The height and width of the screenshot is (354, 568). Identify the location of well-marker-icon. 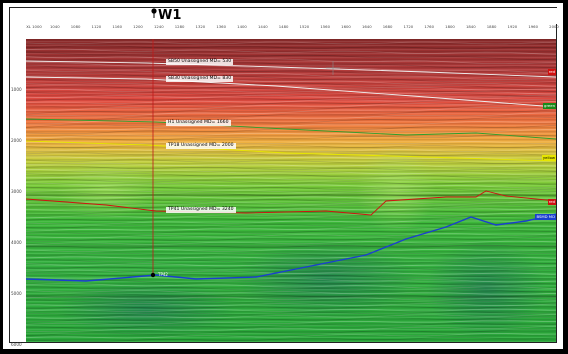
(154, 13).